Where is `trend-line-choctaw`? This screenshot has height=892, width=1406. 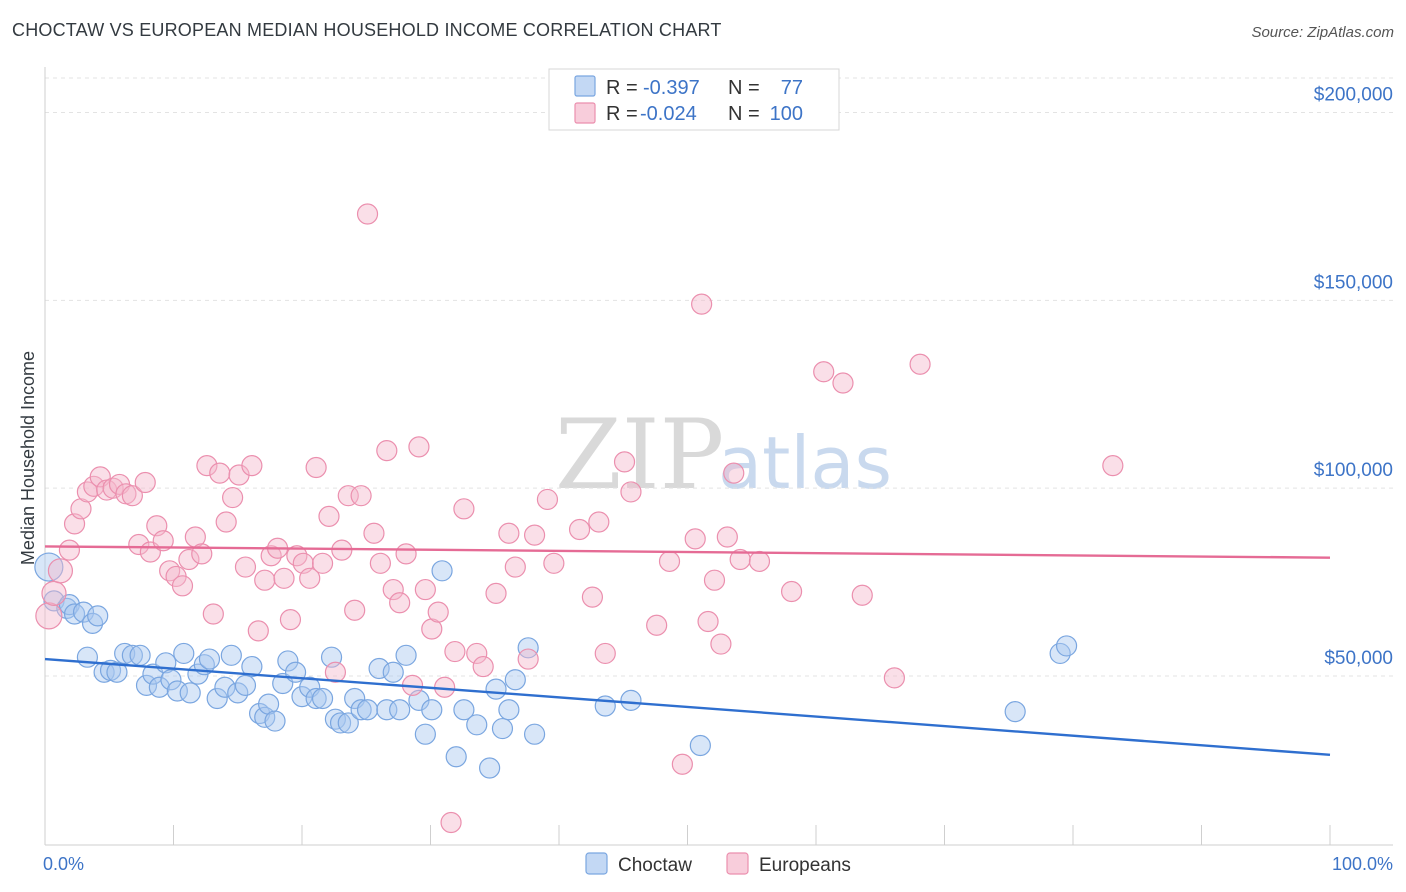
trend-line-choctaw is located at coordinates (687, 707).